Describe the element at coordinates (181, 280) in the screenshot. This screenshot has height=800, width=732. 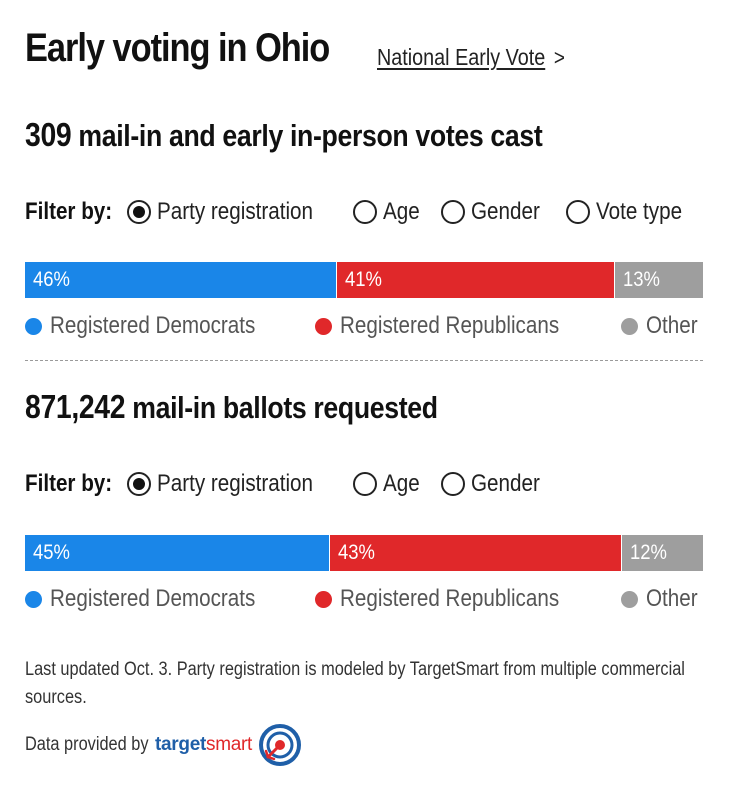
I see `bar-segment-registered-democrats: 46%` at that location.